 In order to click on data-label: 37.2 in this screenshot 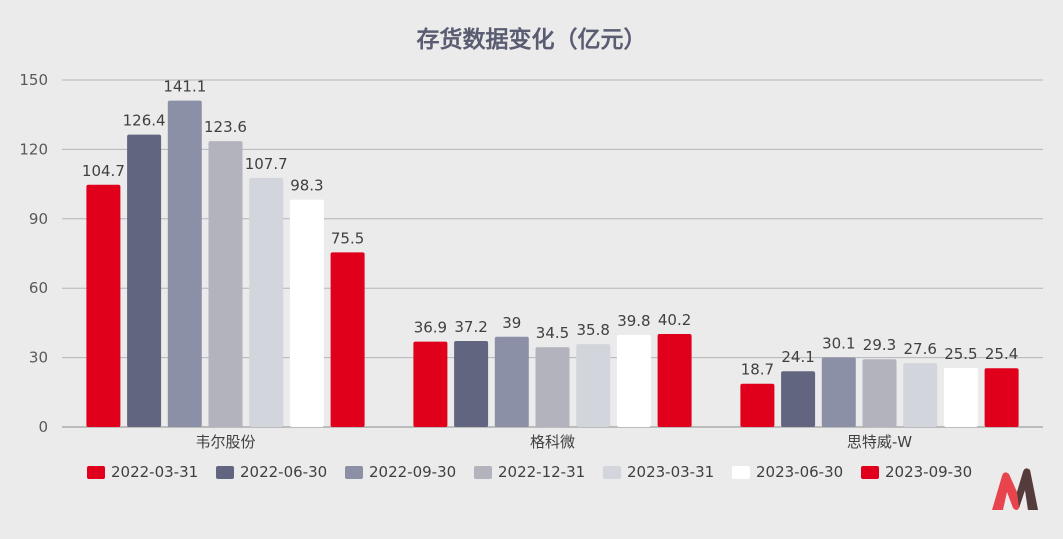, I will do `click(470, 327)`.